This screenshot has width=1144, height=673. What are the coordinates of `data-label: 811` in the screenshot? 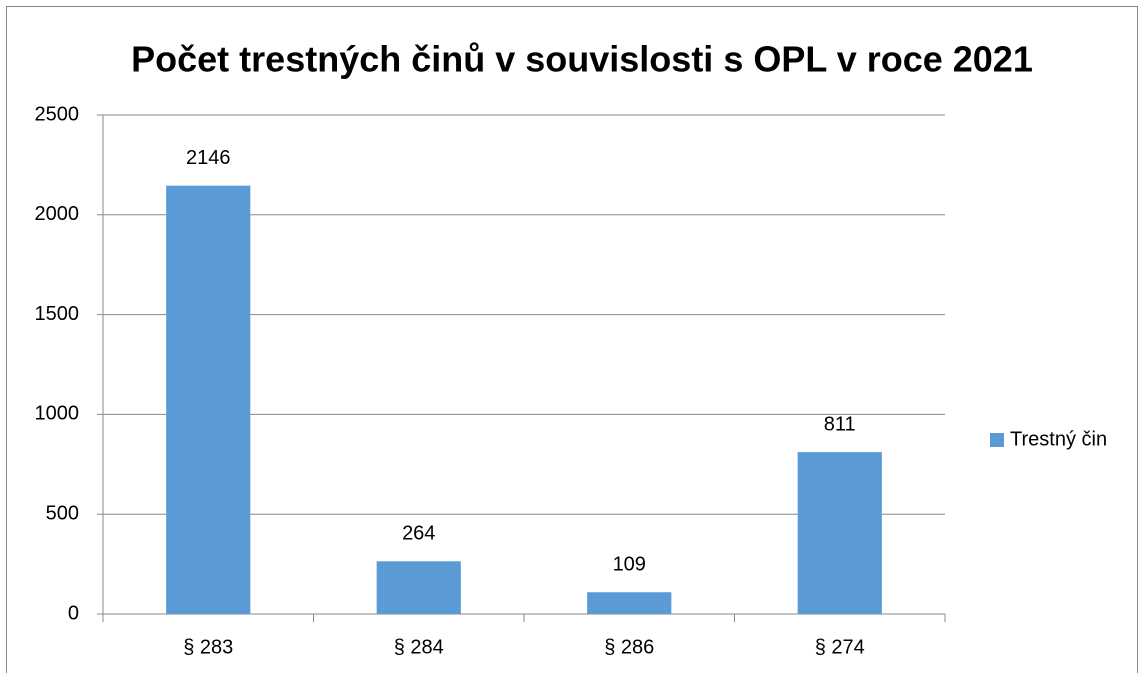 It's located at (840, 424).